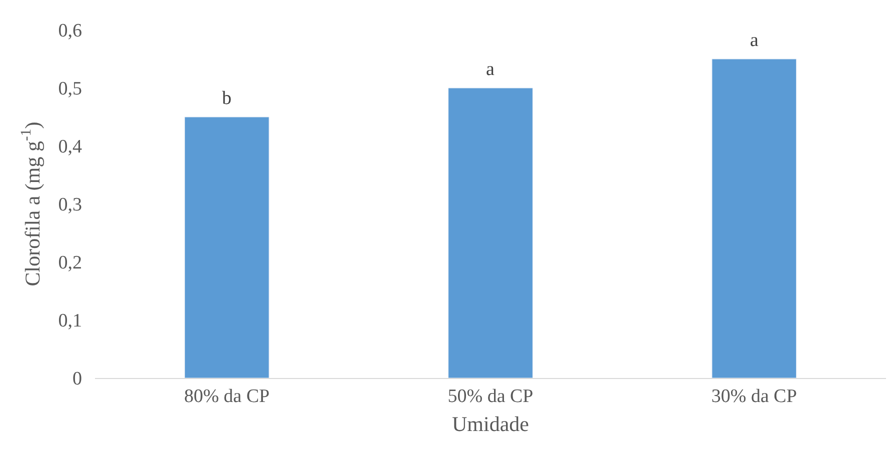  Describe the element at coordinates (754, 396) in the screenshot. I see `x-tick-label: 30% da CP` at that location.